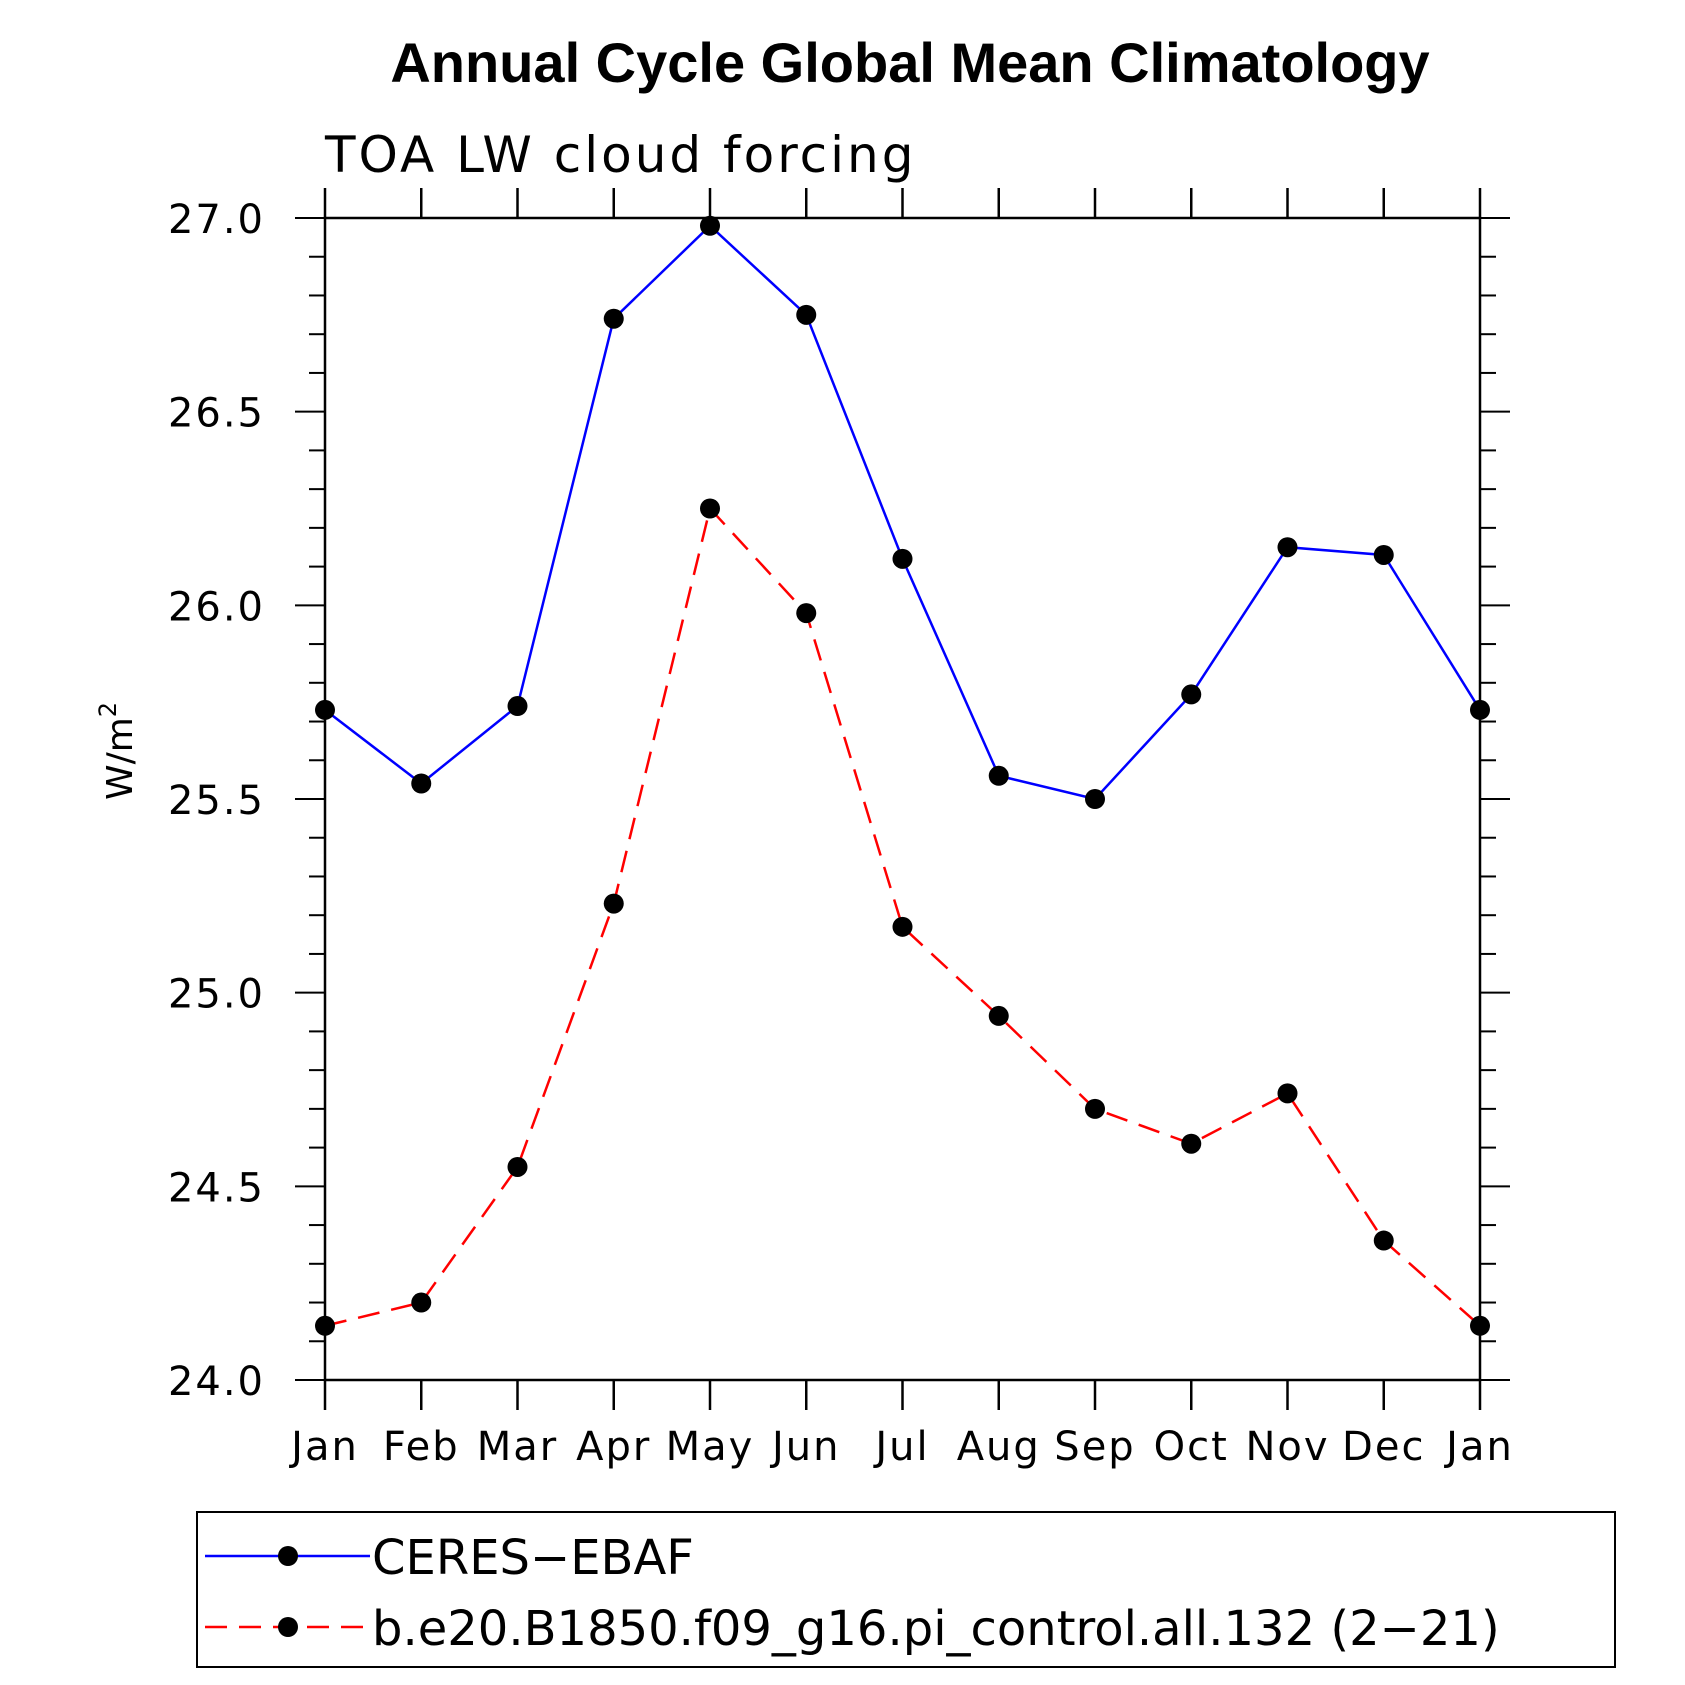 The height and width of the screenshot is (1685, 1685). I want to click on y-tick-label: 27.0, so click(216, 220).